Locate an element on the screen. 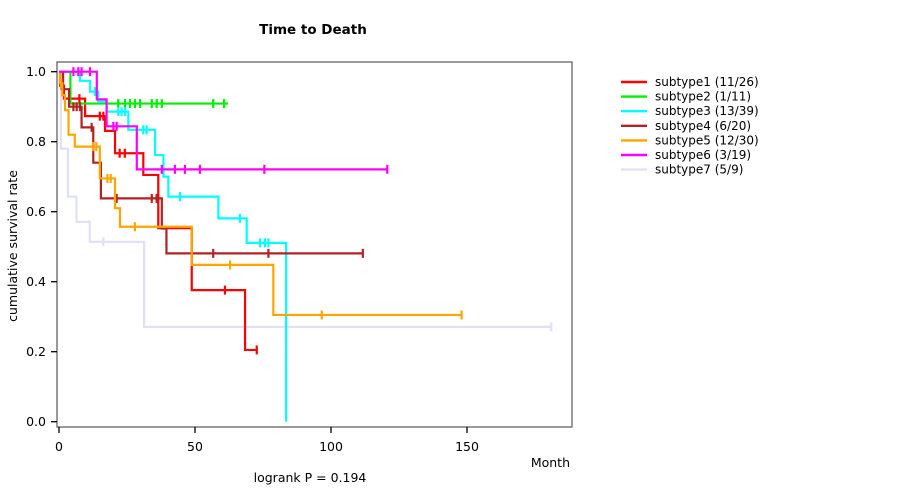  y-tick-label: 1.0 is located at coordinates (36, 71).